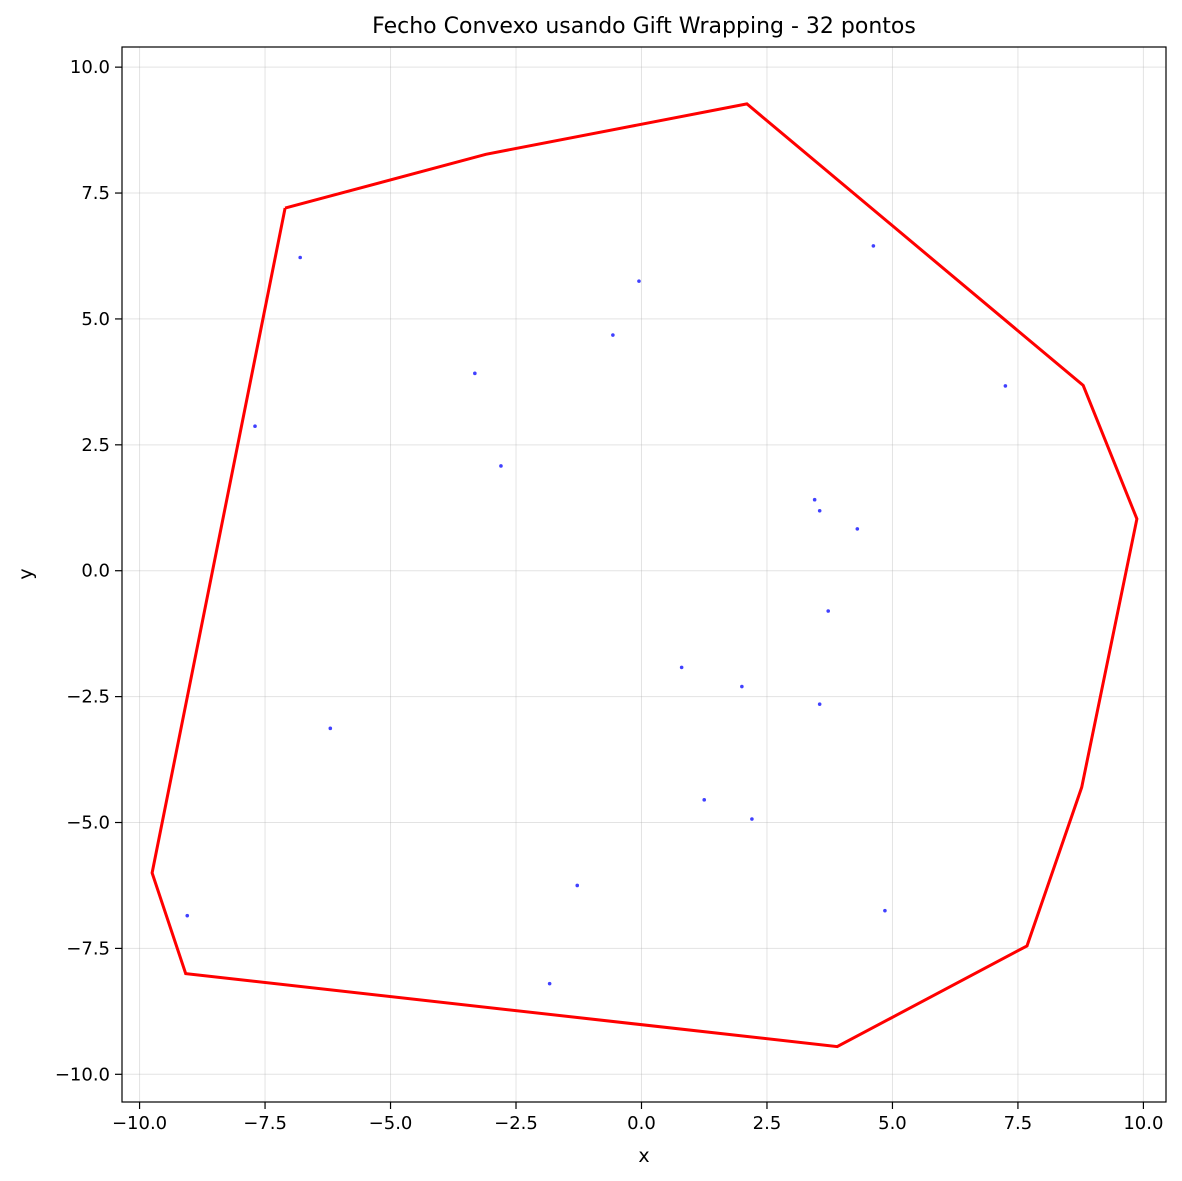  Describe the element at coordinates (641, 1123) in the screenshot. I see `x-tick-label: 0.0` at that location.